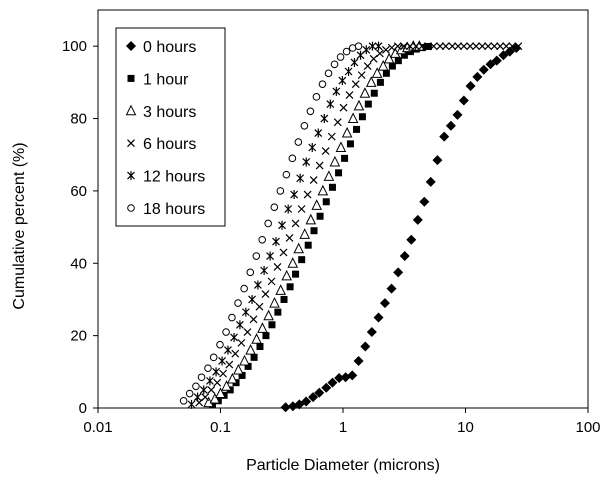 Image resolution: width=610 pixels, height=489 pixels. Describe the element at coordinates (78, 263) in the screenshot. I see `y-tick-label: 40` at that location.